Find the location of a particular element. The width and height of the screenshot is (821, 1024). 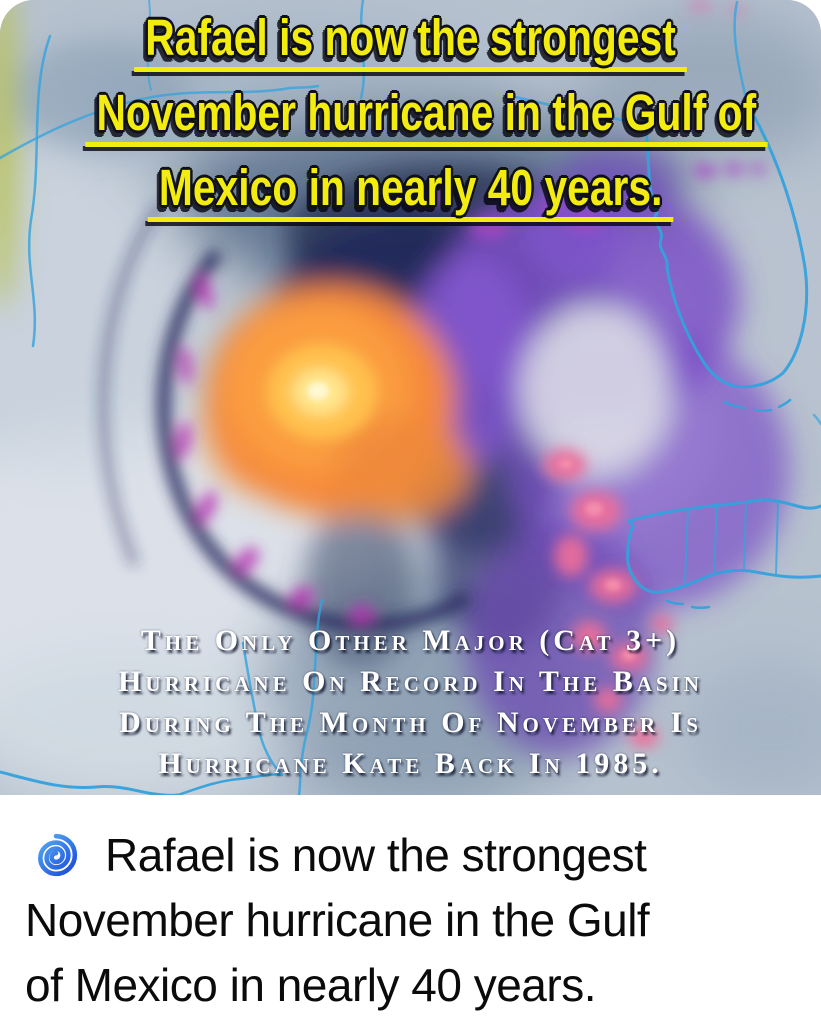

headline-line: November hurricane in the Gulf of is located at coordinates (410, 119).